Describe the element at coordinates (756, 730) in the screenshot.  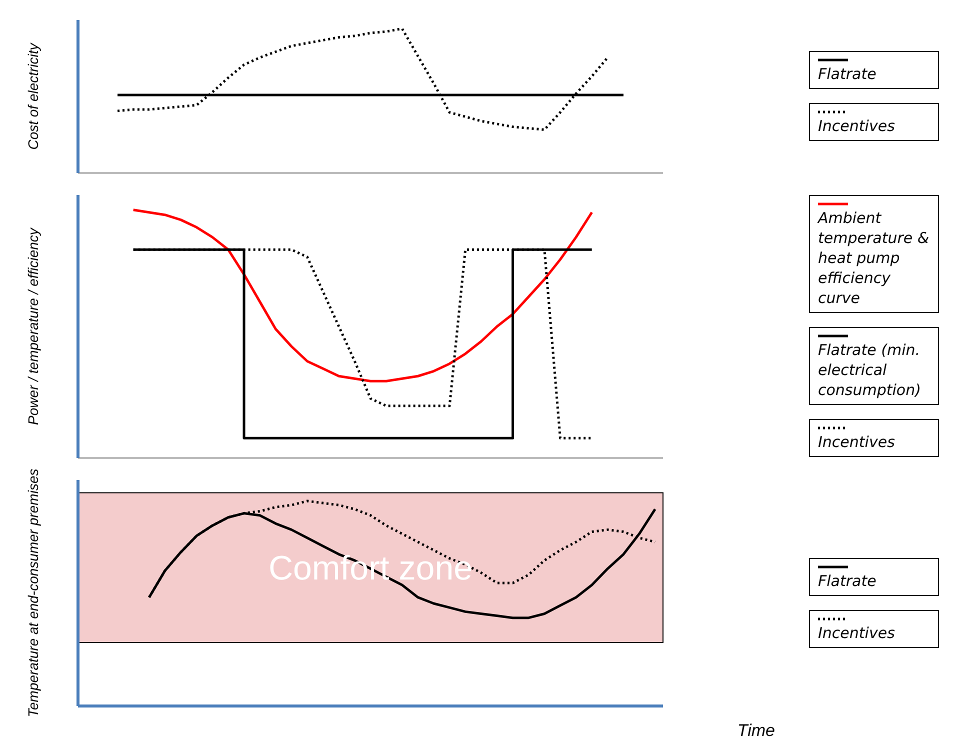
I see `x-axis-title: Time` at that location.